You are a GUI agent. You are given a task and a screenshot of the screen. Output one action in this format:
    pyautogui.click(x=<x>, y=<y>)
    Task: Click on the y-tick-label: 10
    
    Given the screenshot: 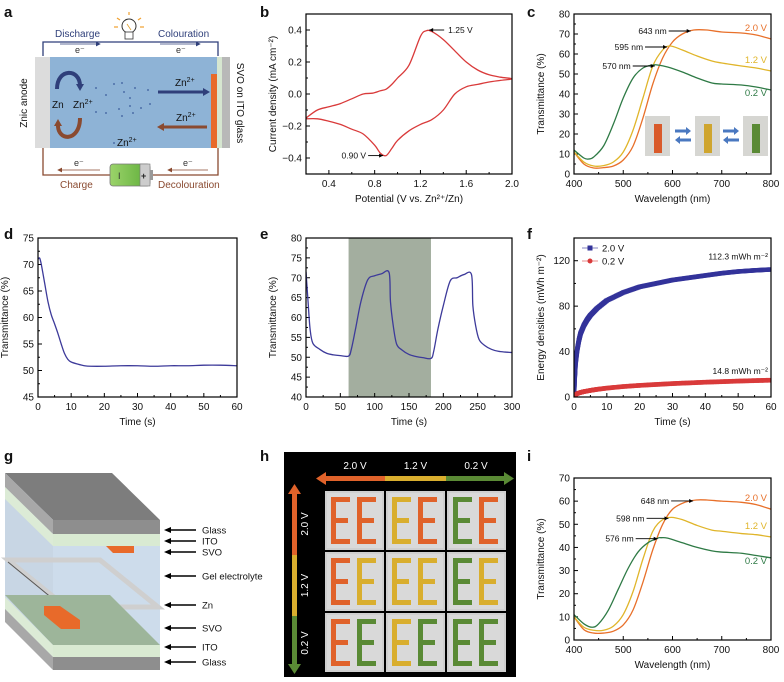 What is the action you would take?
    pyautogui.click(x=565, y=155)
    